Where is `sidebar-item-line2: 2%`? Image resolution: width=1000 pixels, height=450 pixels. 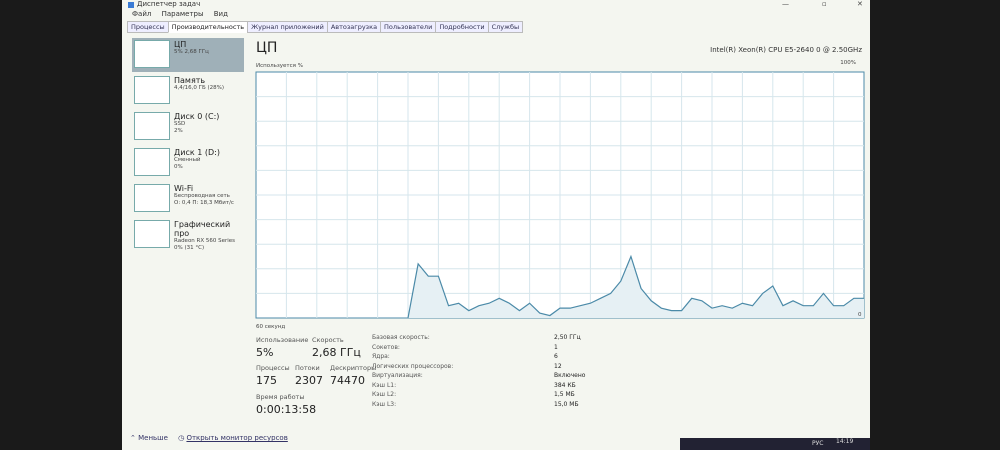 sidebar-item-line2: 2% is located at coordinates (178, 131).